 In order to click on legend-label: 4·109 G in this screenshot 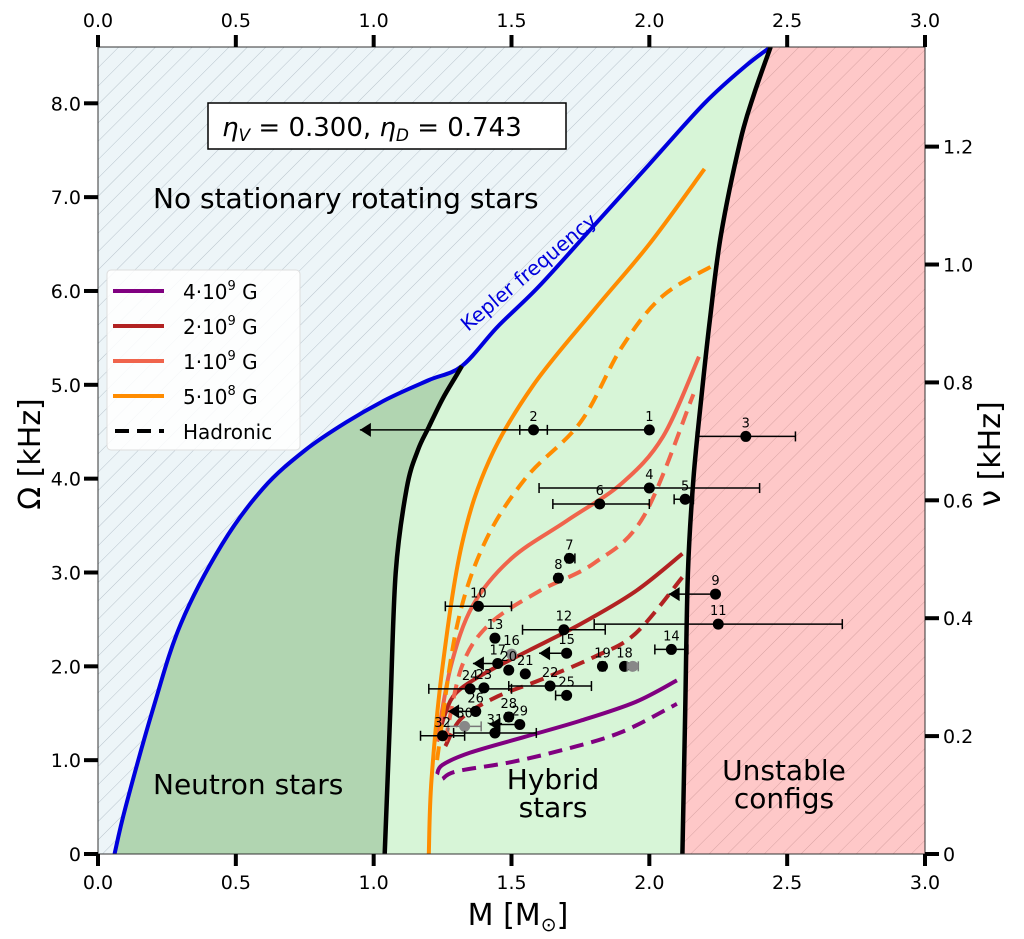, I will do `click(220, 291)`.